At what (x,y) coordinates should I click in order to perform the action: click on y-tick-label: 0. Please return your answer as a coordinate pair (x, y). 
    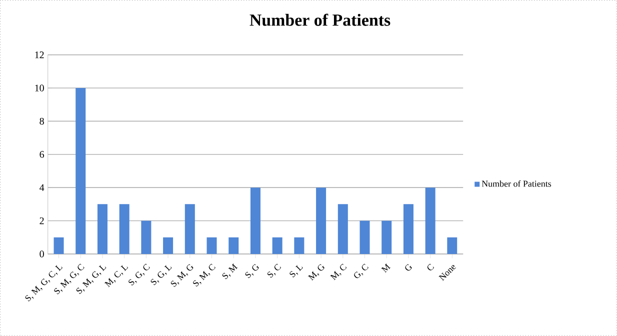
    Looking at the image, I should click on (42, 254).